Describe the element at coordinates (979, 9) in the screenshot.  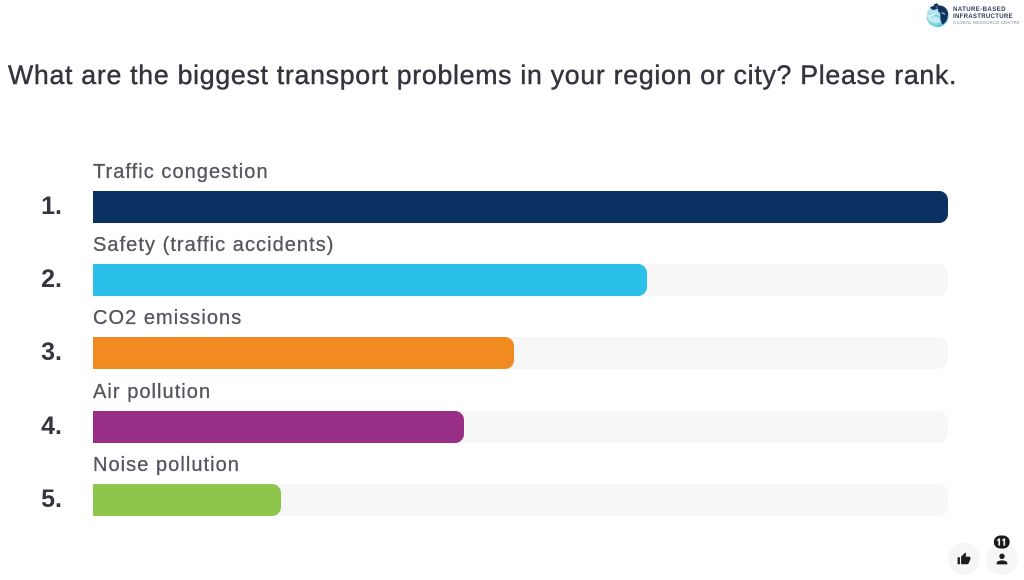
I see `svg-text: NATURE-BASED` at that location.